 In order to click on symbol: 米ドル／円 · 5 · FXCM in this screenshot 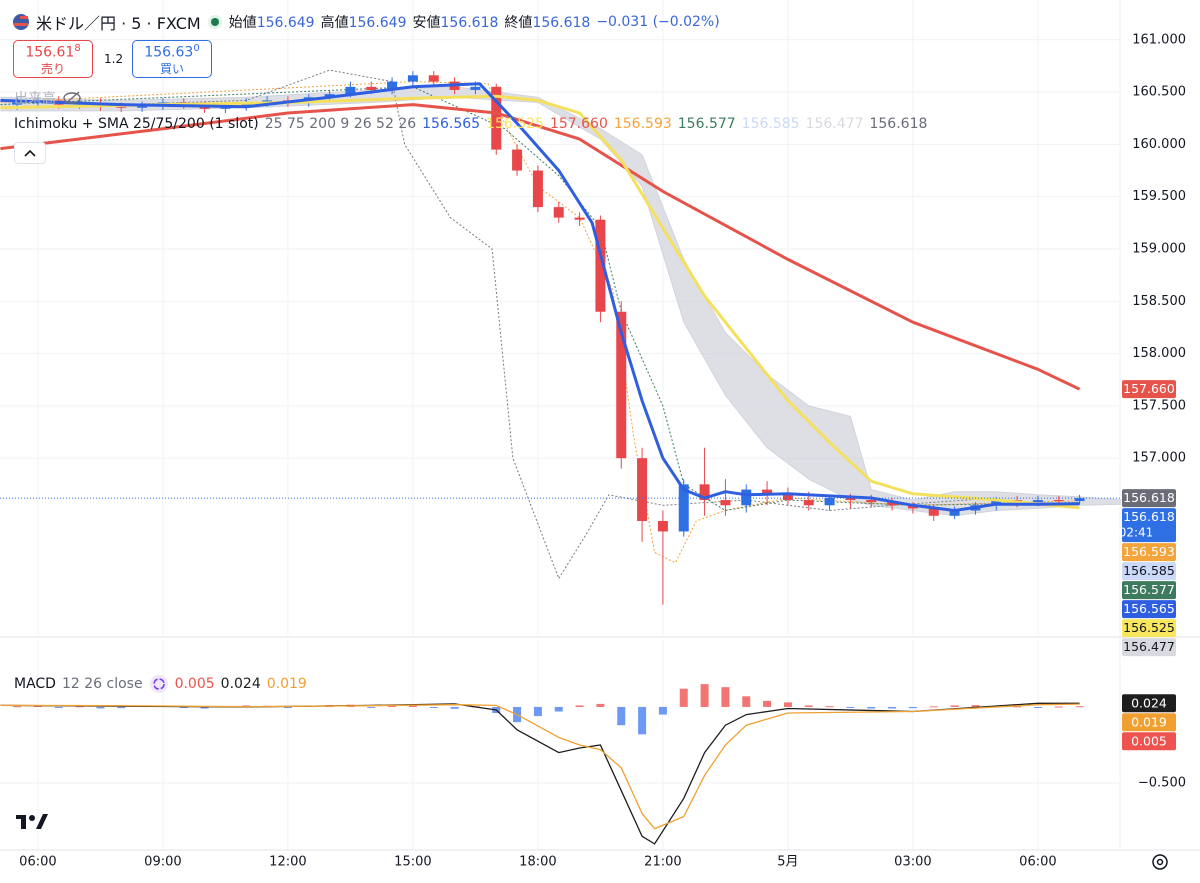, I will do `click(118, 23)`.